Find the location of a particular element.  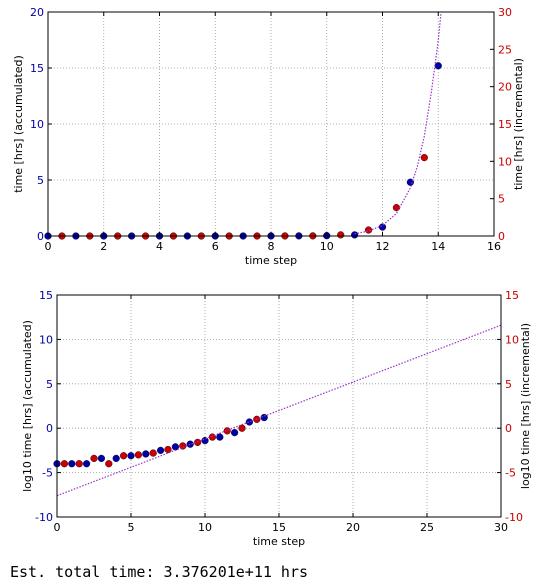

chart2-x-tick-label: 15 is located at coordinates (279, 527).